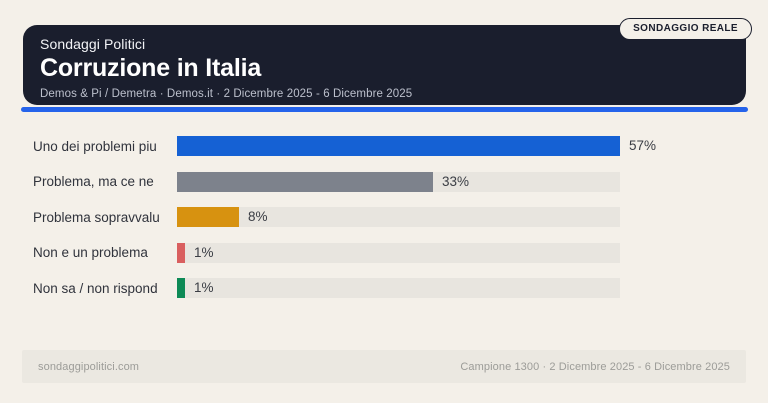 This screenshot has width=768, height=403. Describe the element at coordinates (90, 252) in the screenshot. I see `bar-label: Non e un problema` at that location.